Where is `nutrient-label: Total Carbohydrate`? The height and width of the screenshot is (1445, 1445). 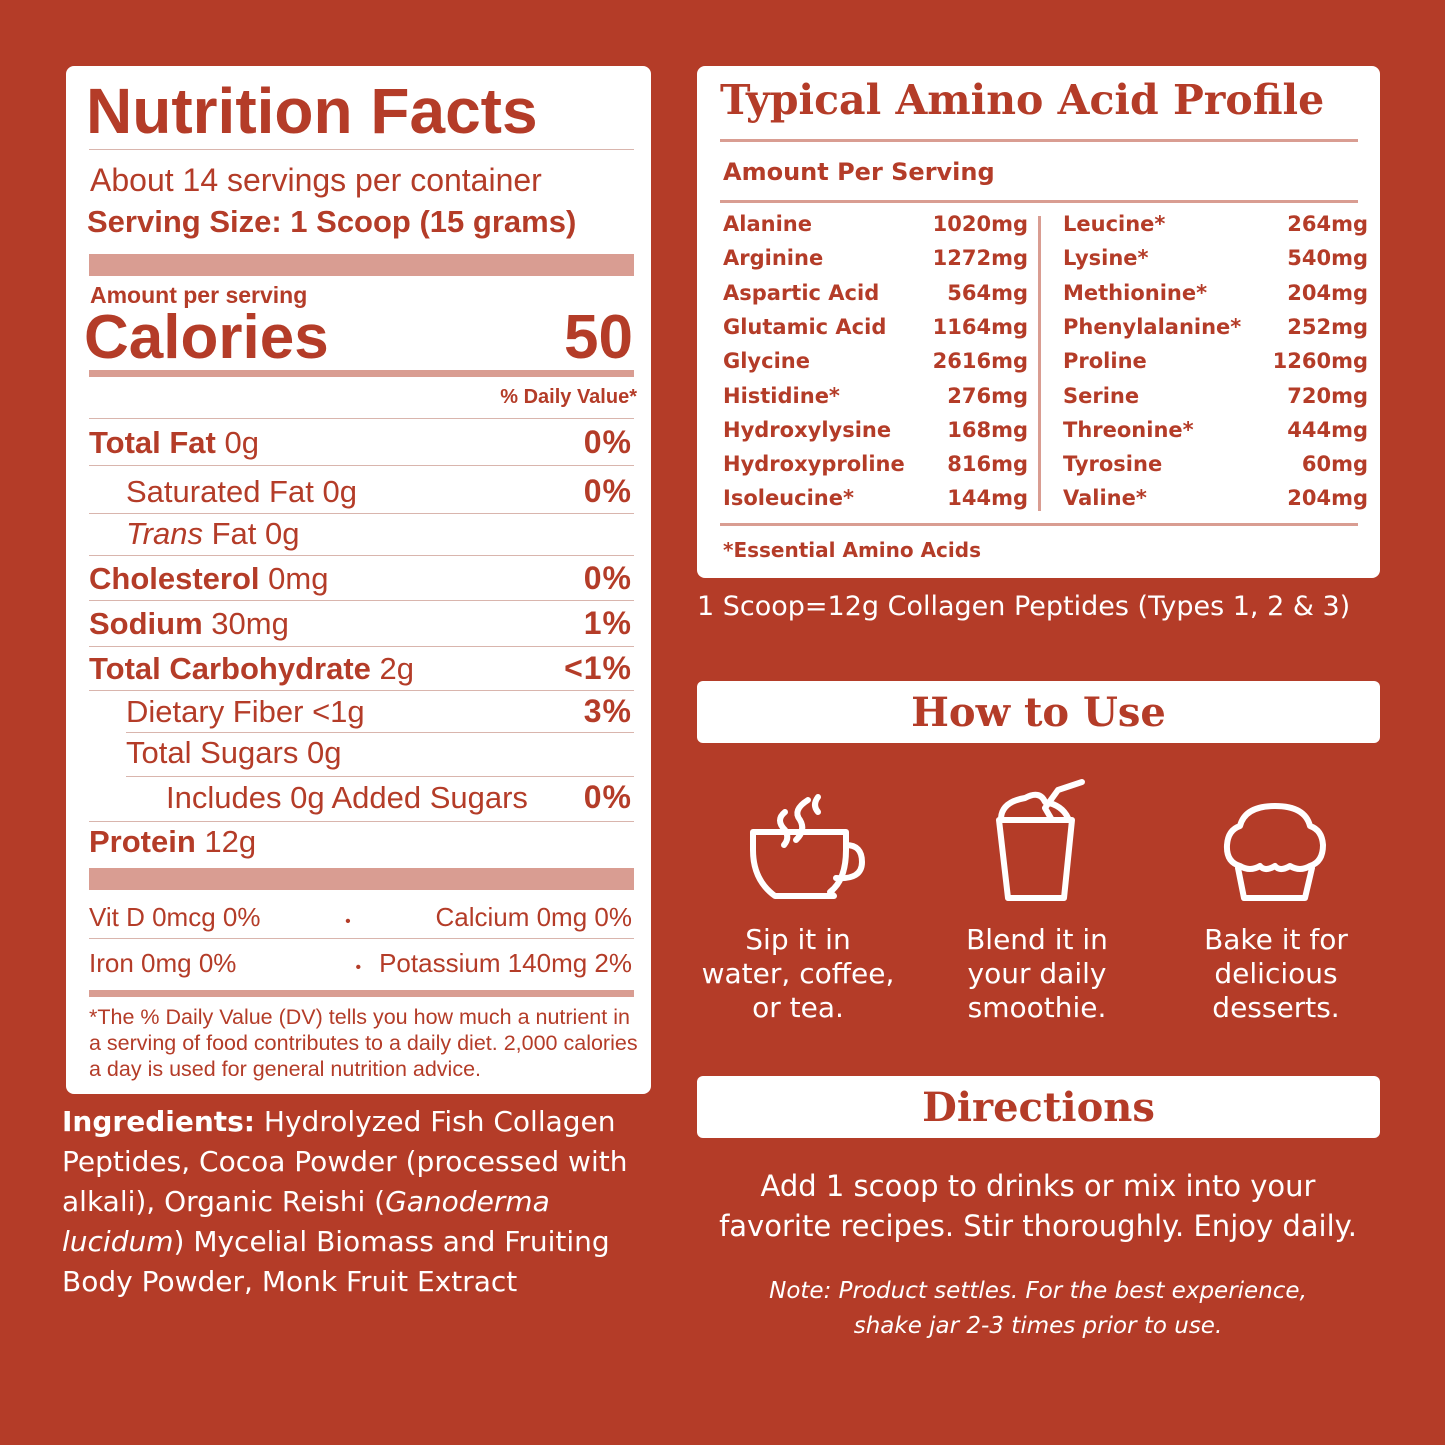 nutrient-label: Total Carbohydrate is located at coordinates (230, 668).